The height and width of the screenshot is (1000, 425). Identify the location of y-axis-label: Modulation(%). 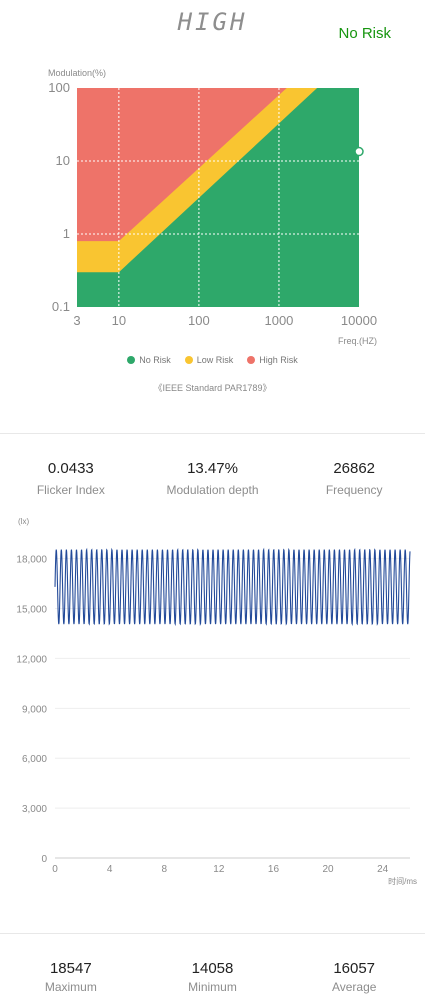
(77, 73).